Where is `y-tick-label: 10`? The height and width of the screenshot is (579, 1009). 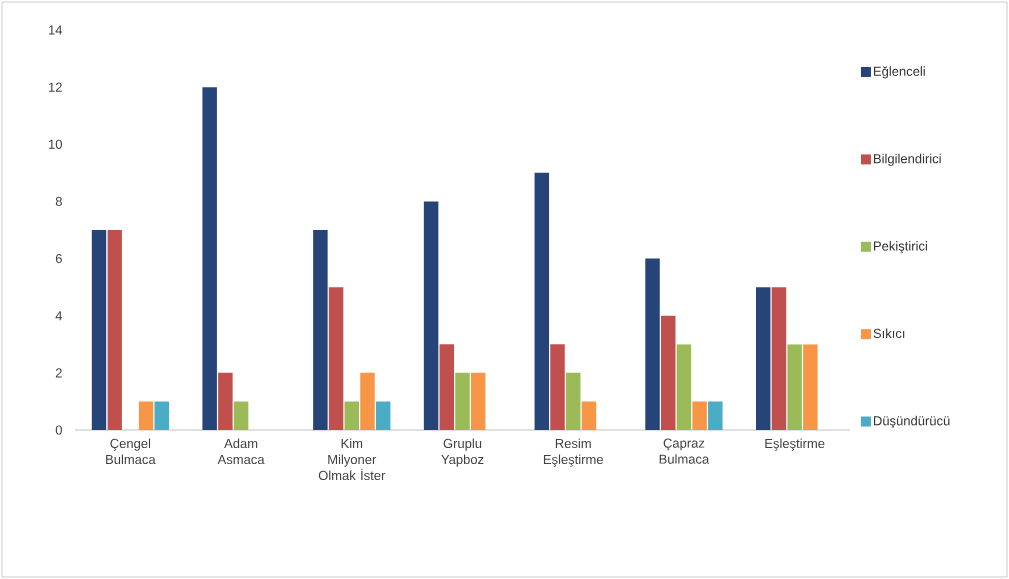
y-tick-label: 10 is located at coordinates (55, 144).